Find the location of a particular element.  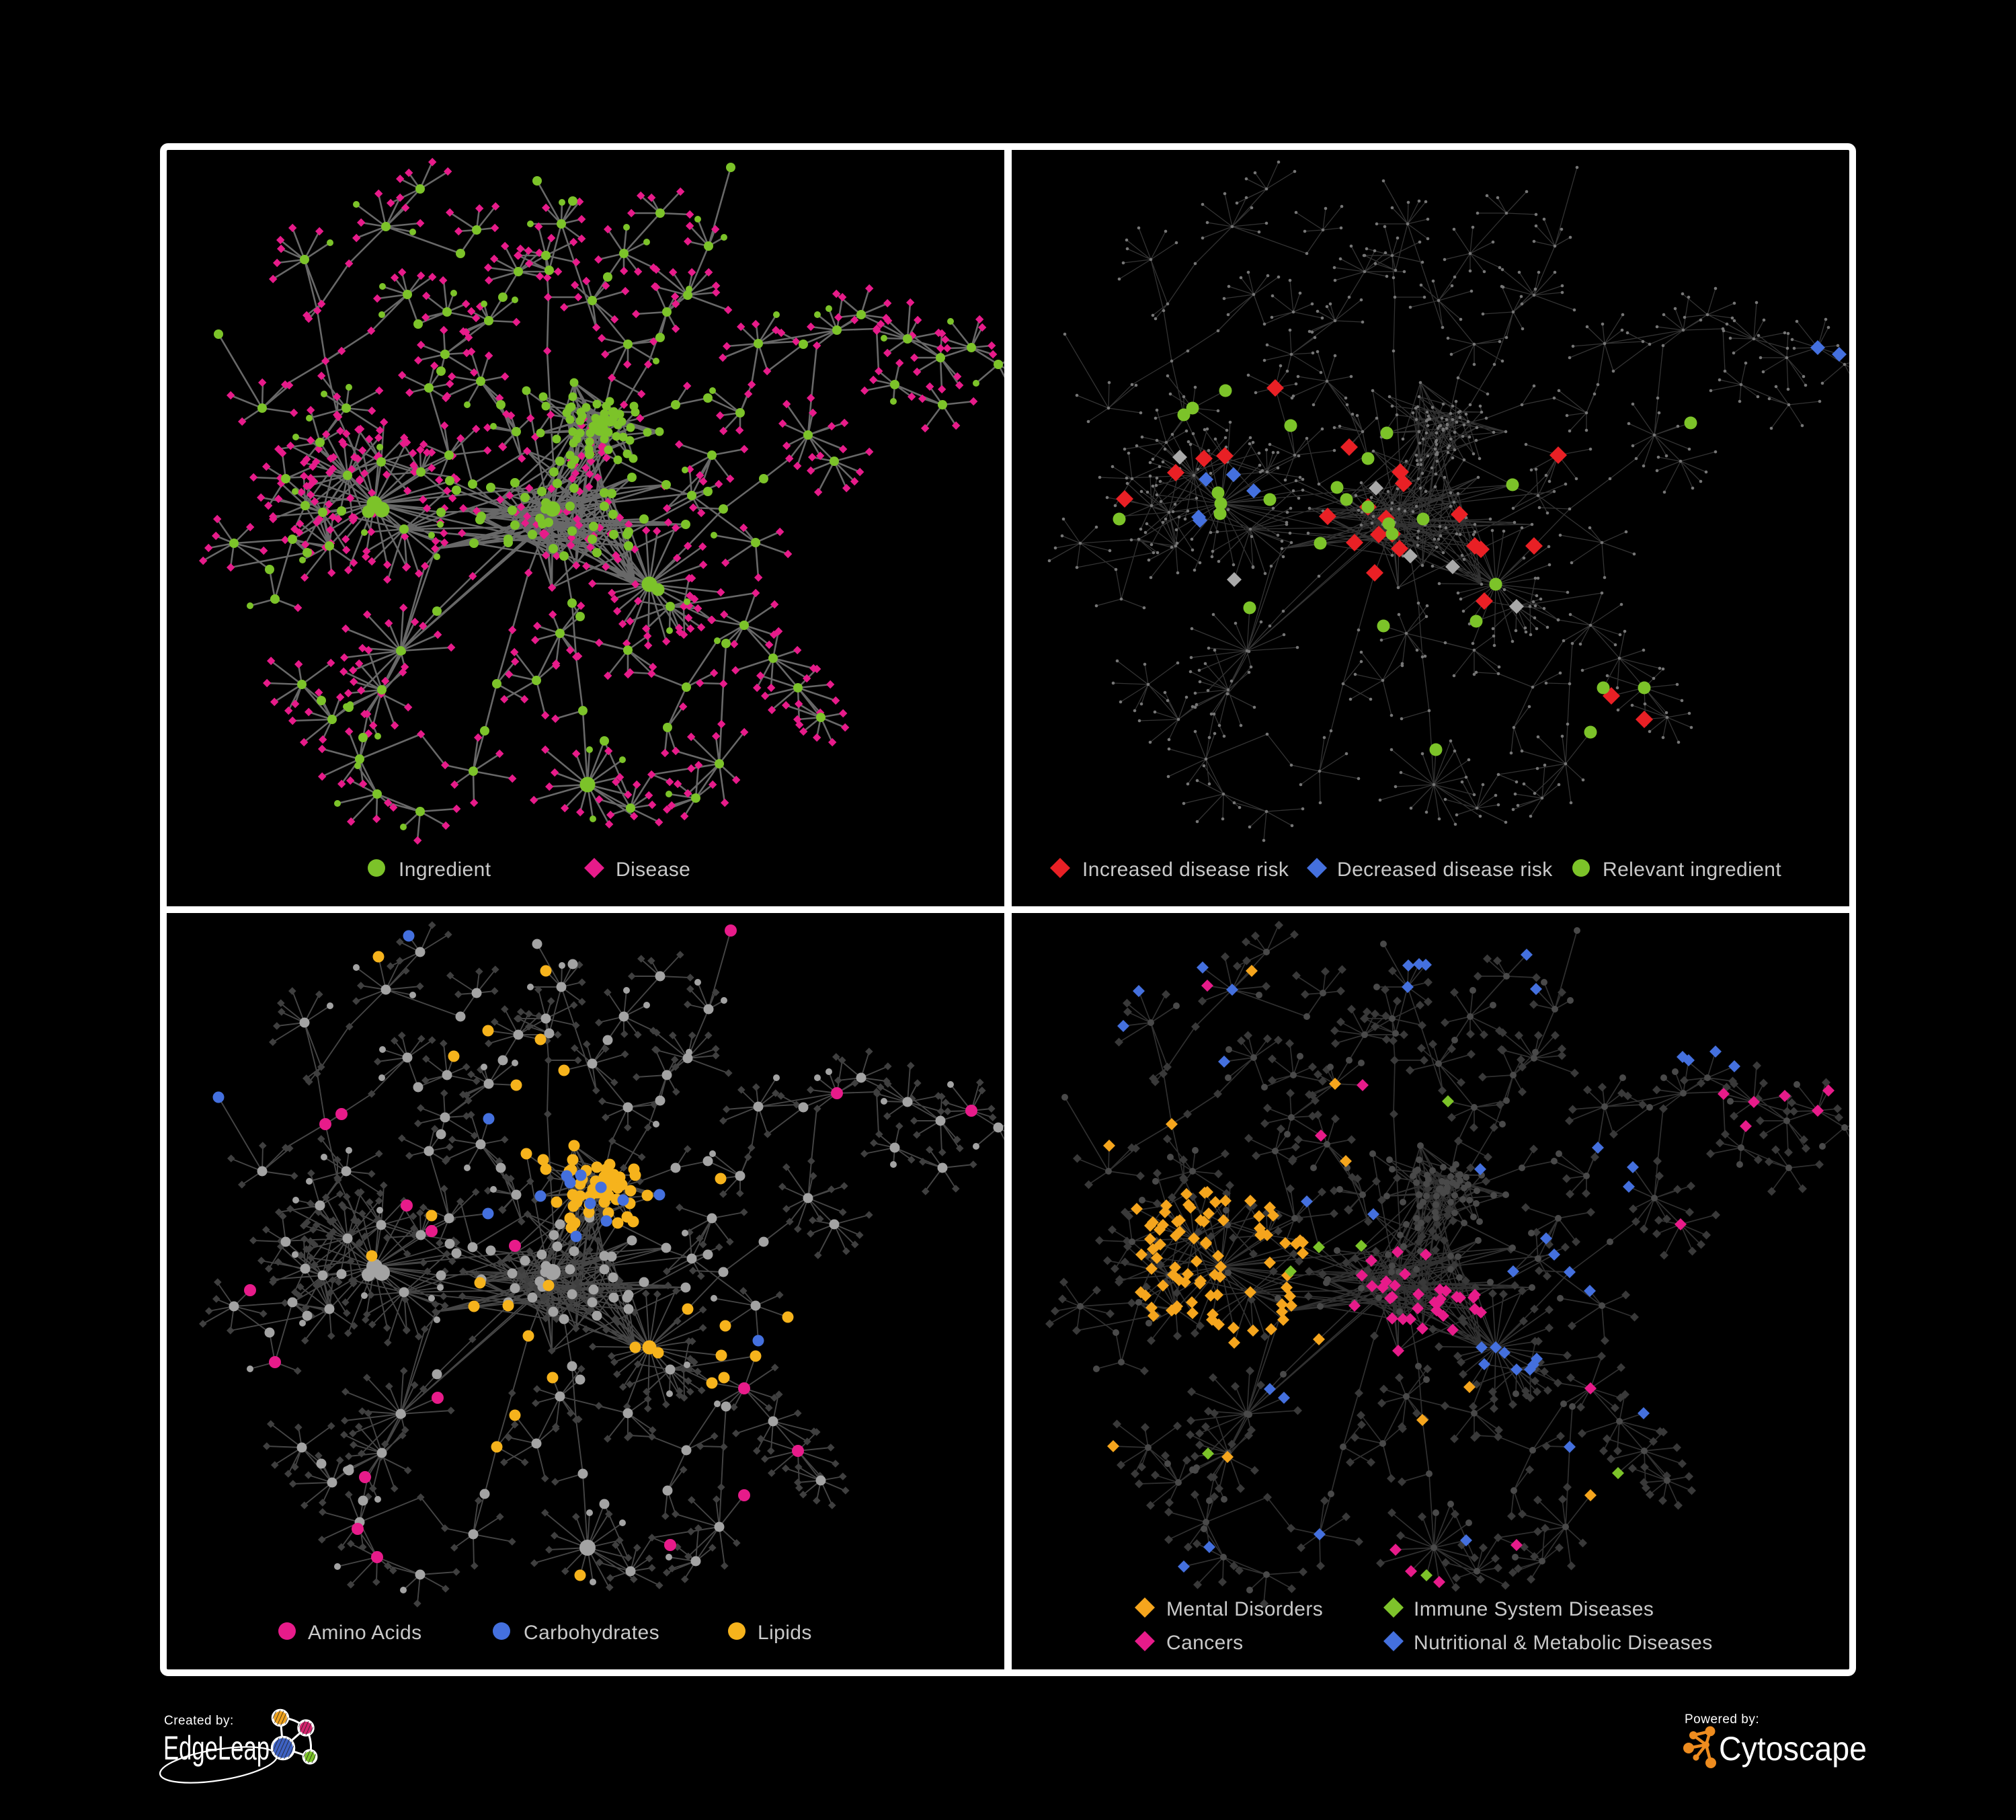

svg-text: Ingredient is located at coordinates (445, 870).